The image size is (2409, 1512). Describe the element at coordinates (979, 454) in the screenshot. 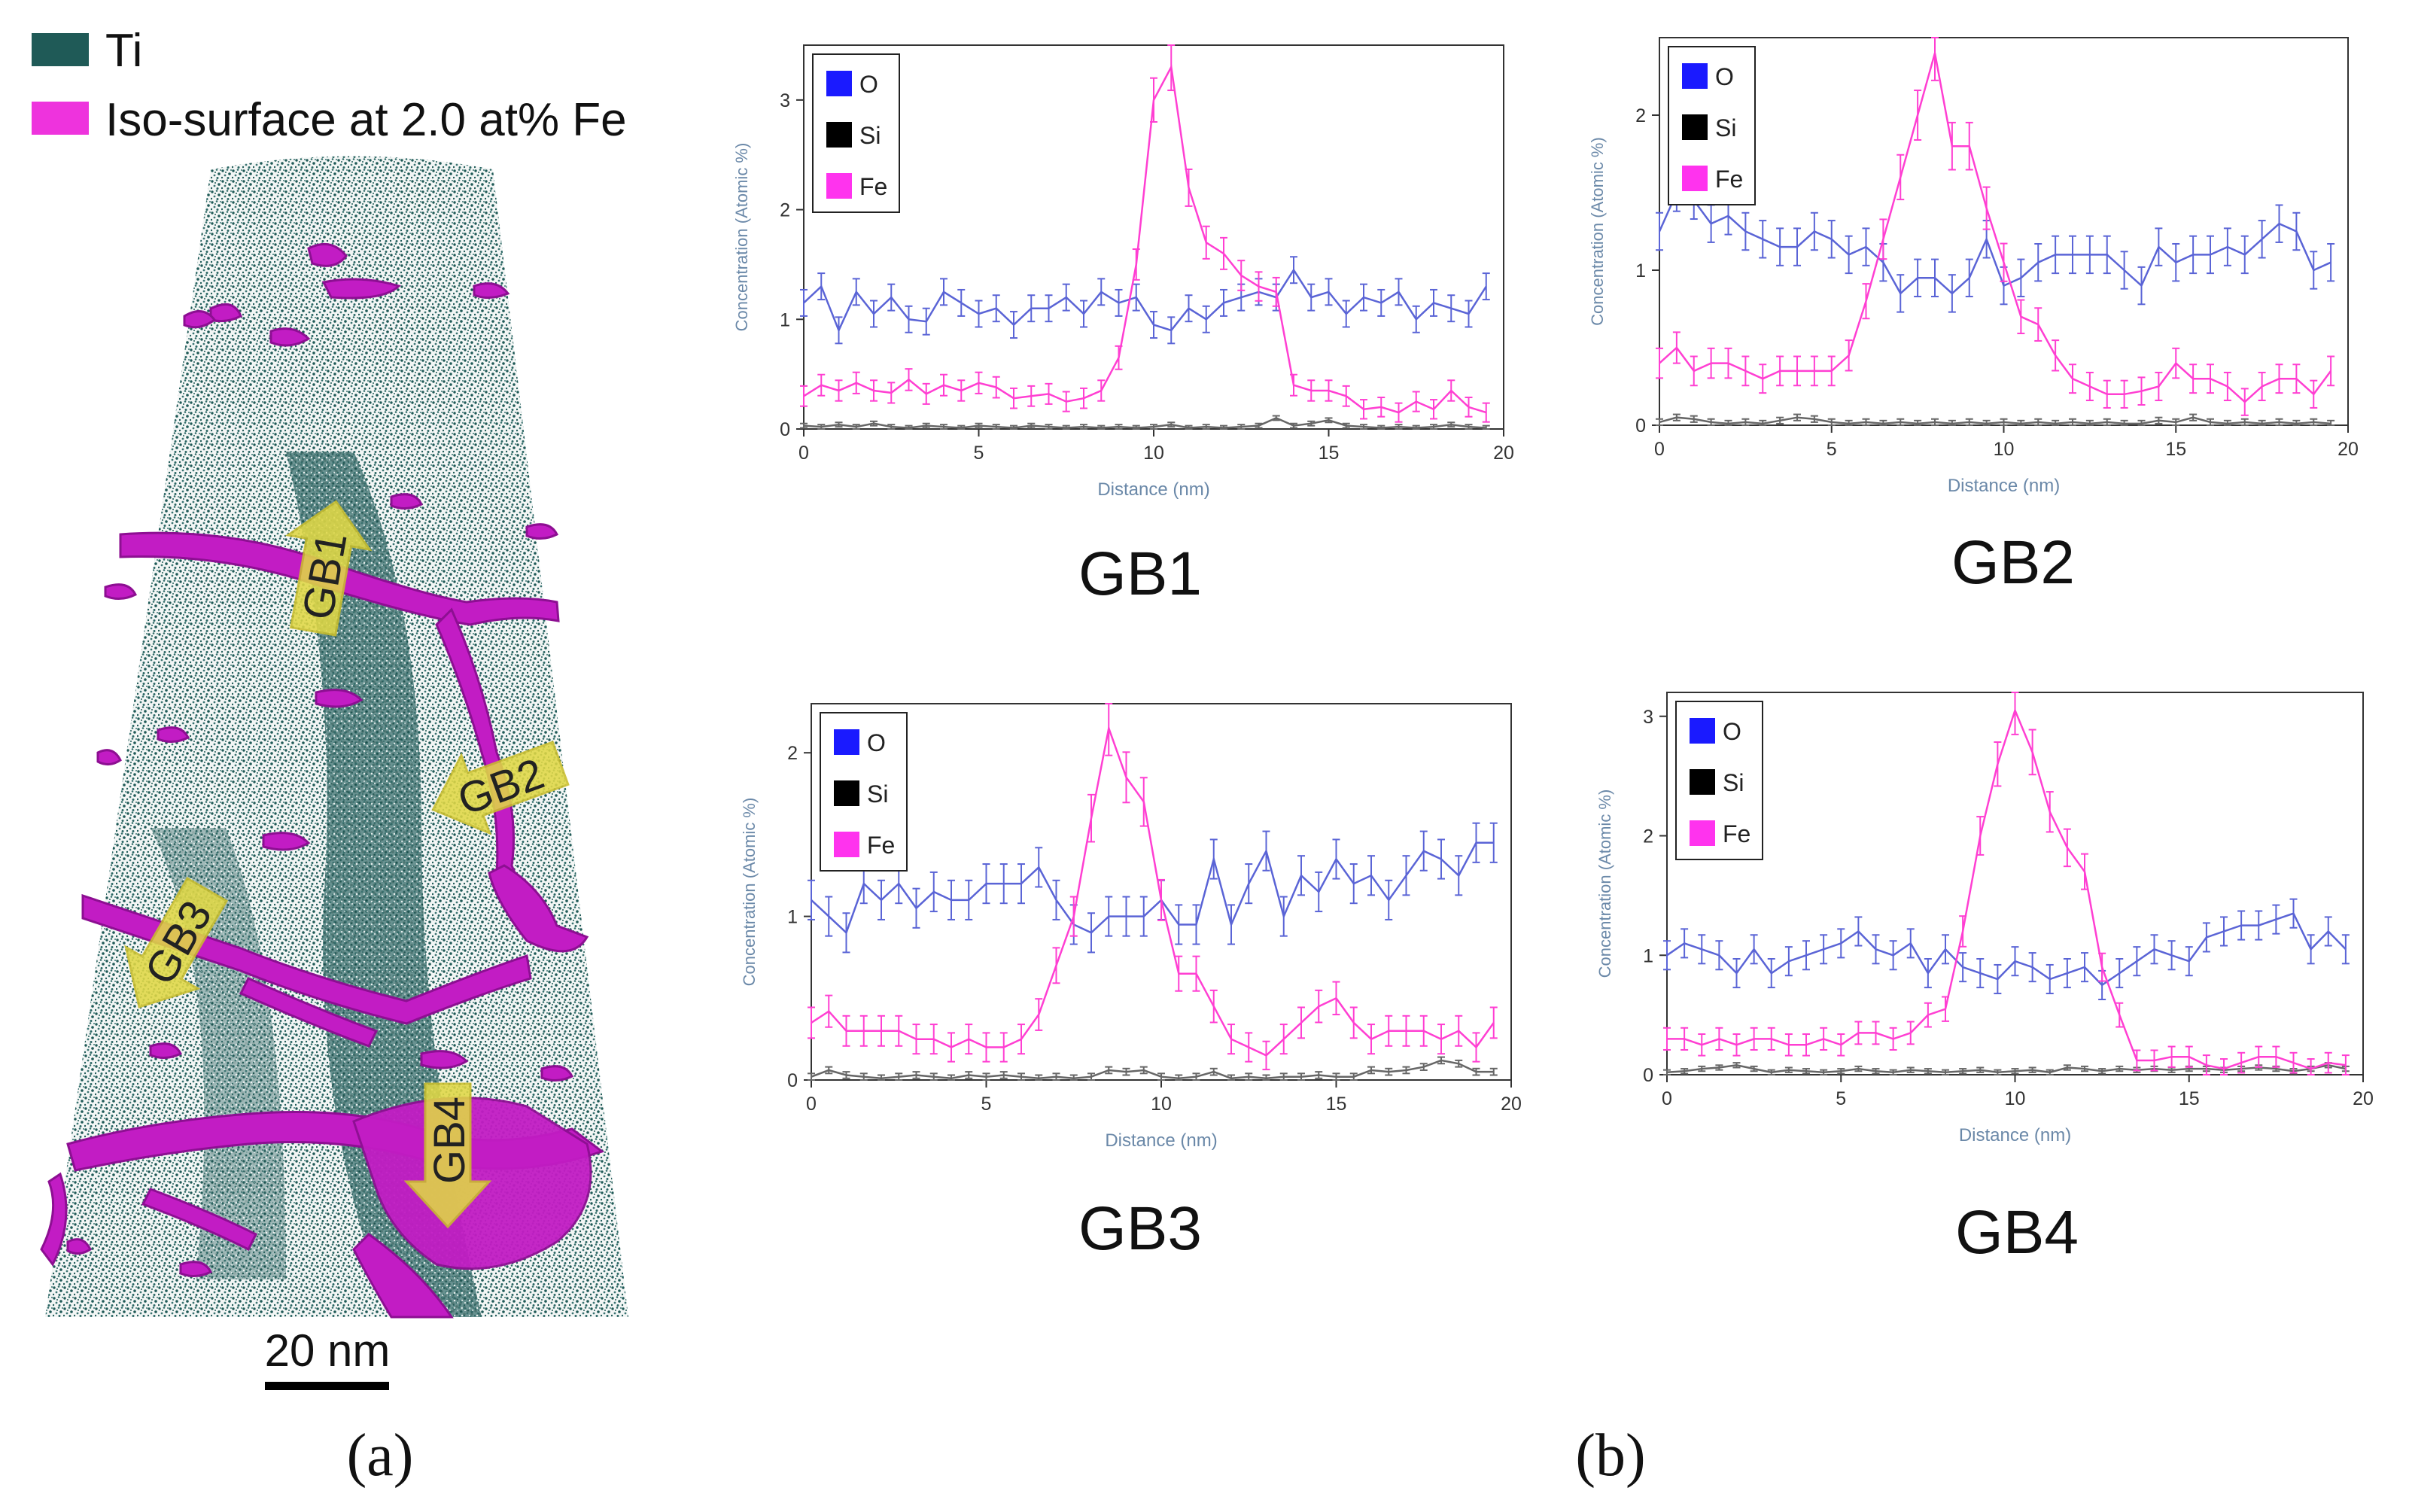

I see `x-tick-label: 5` at that location.